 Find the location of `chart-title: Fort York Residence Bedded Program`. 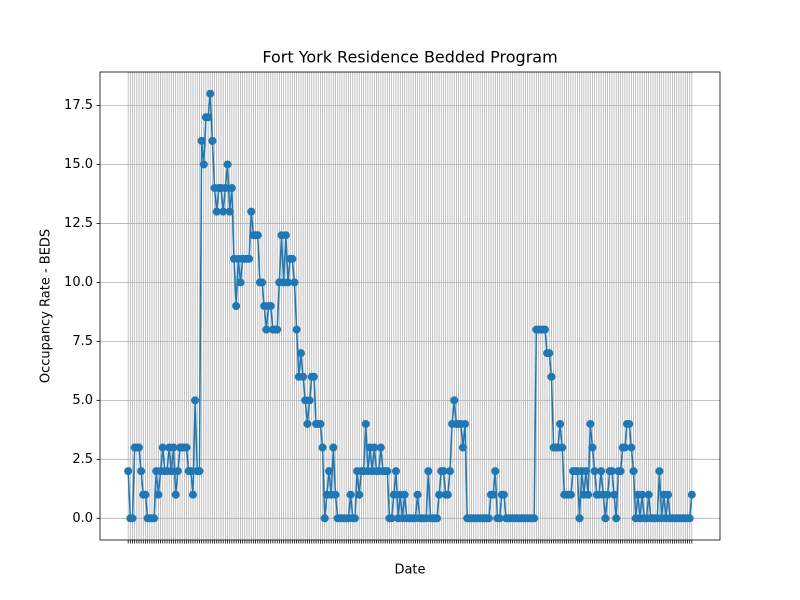

chart-title: Fort York Residence Bedded Program is located at coordinates (409, 57).